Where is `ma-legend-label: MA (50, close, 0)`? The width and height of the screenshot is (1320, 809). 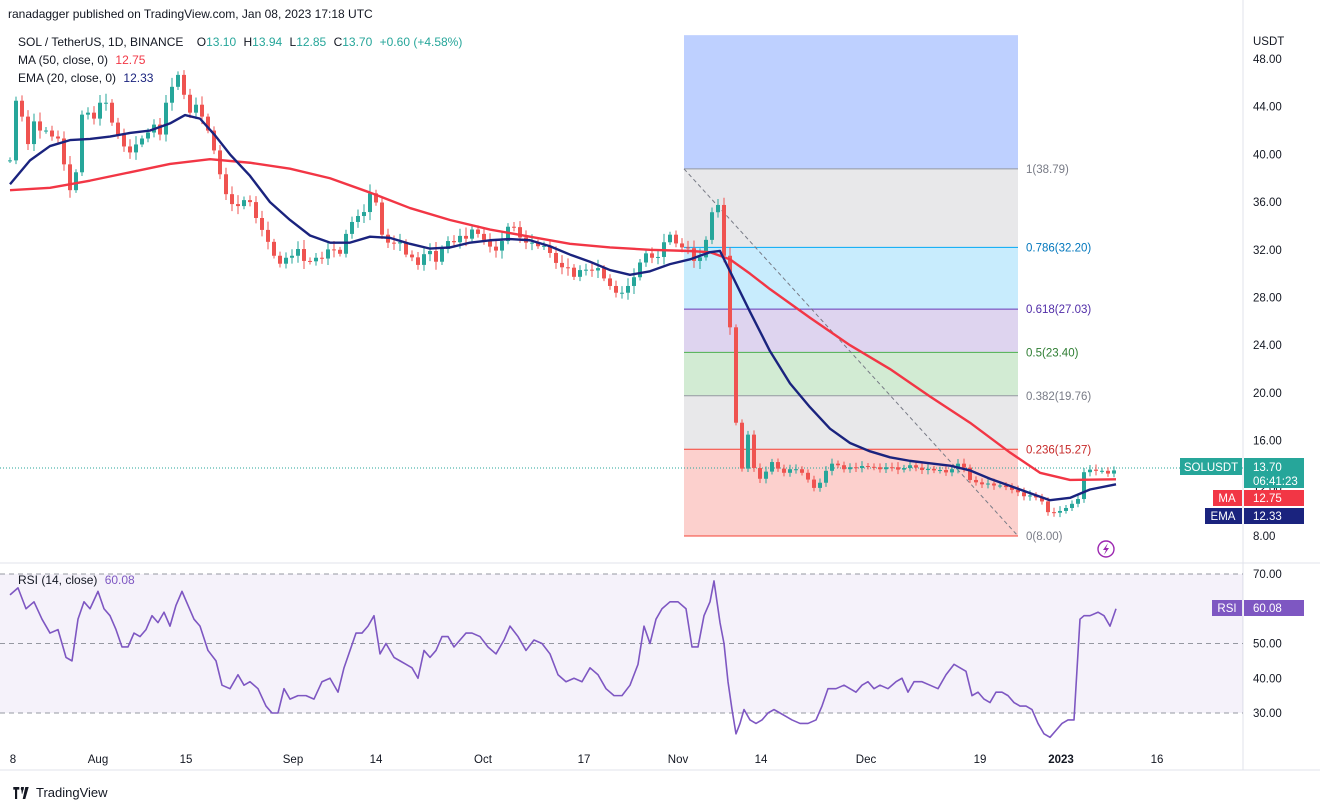 ma-legend-label: MA (50, close, 0) is located at coordinates (63, 60).